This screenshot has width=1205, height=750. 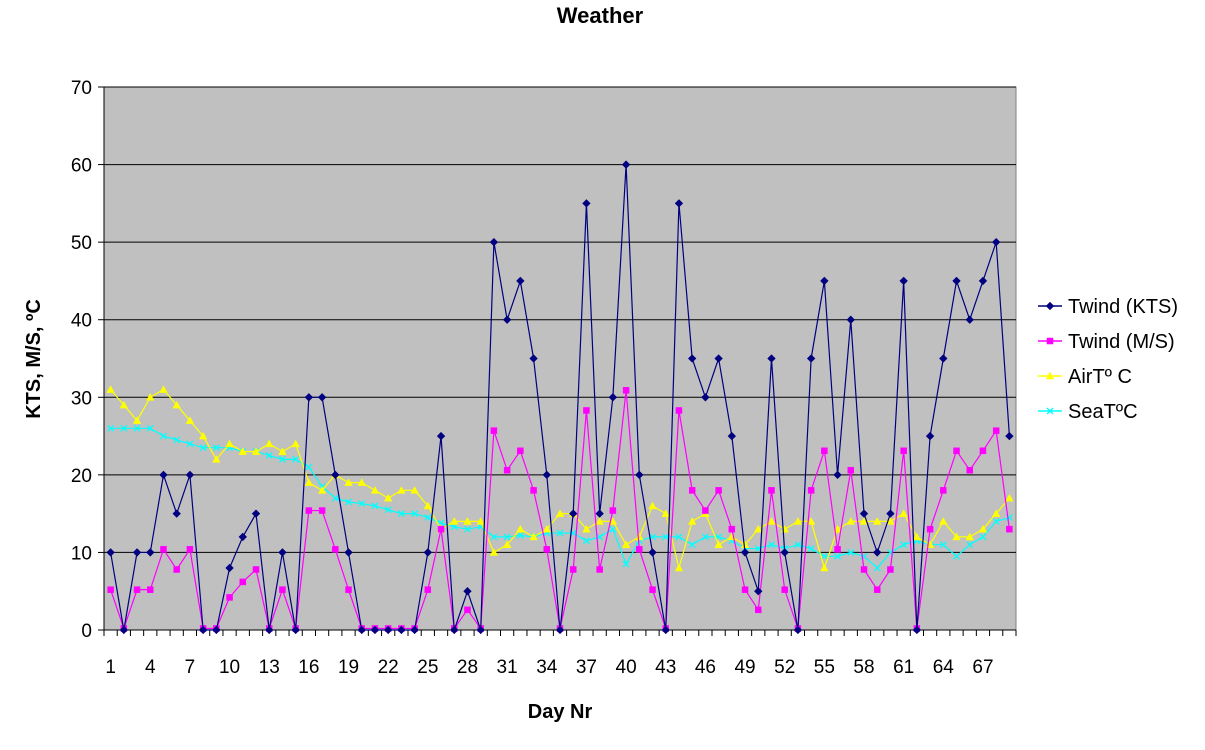 What do you see at coordinates (1108, 359) in the screenshot?
I see `legend: Twind (KTS) Twind (M/S) AirTº C SeaTºC` at bounding box center [1108, 359].